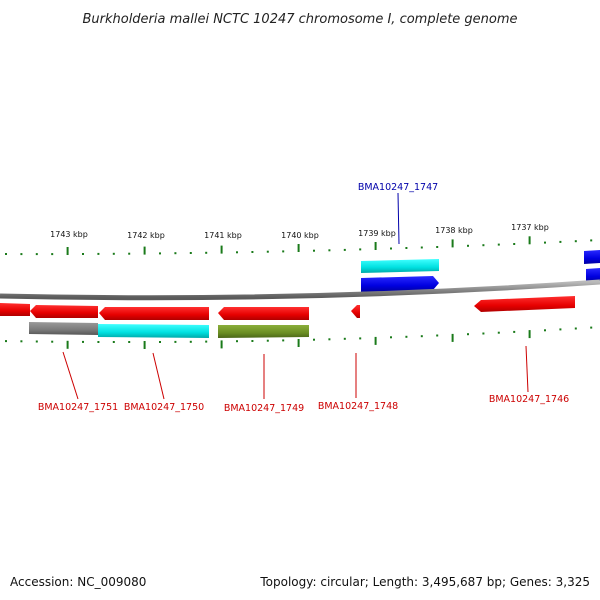 This screenshot has height=600, width=600. I want to click on gene-label-1750: BMA10247_1750, so click(164, 407).